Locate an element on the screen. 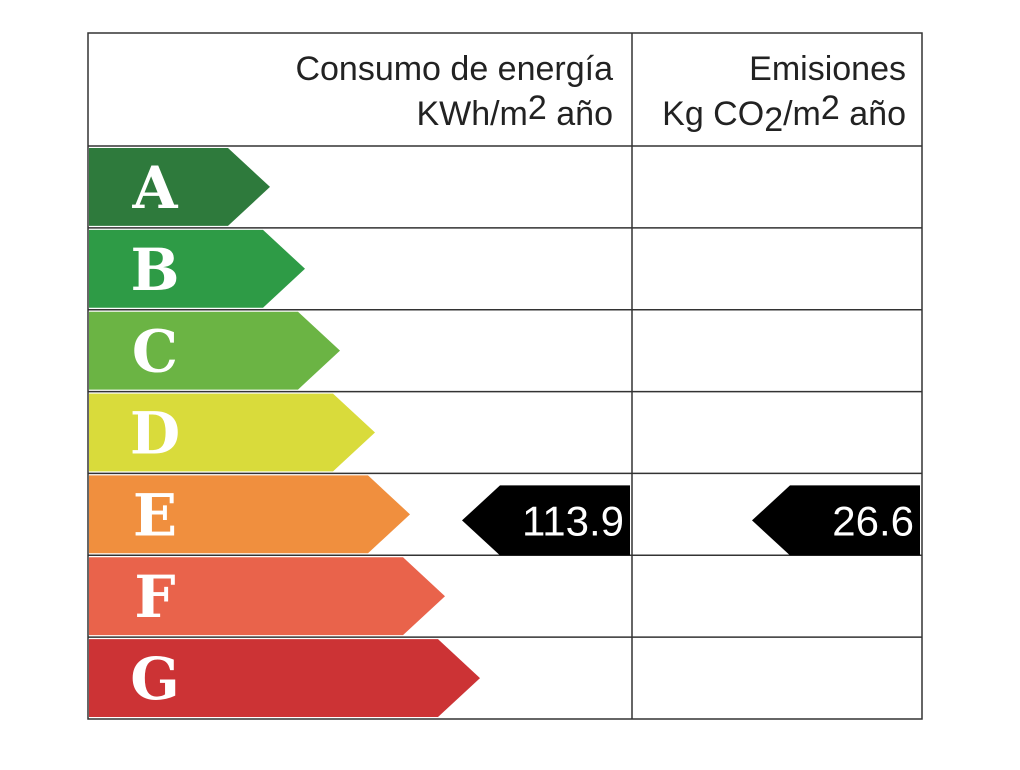  emissions-unit: Kg CO2/m2 año is located at coordinates (784, 114).